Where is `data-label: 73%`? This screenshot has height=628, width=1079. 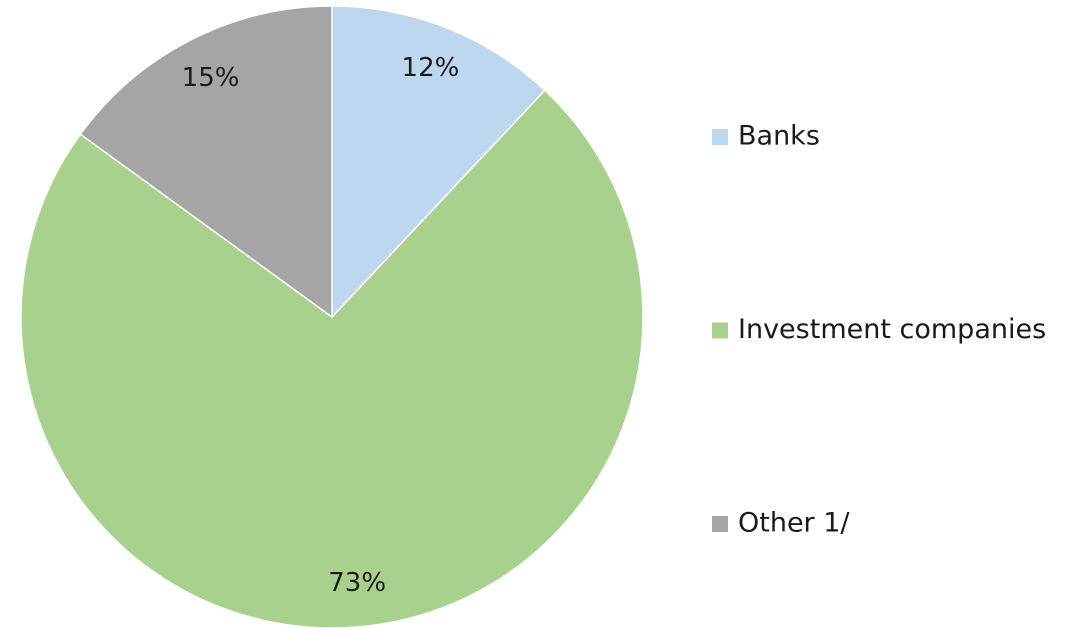
data-label: 73% is located at coordinates (357, 583).